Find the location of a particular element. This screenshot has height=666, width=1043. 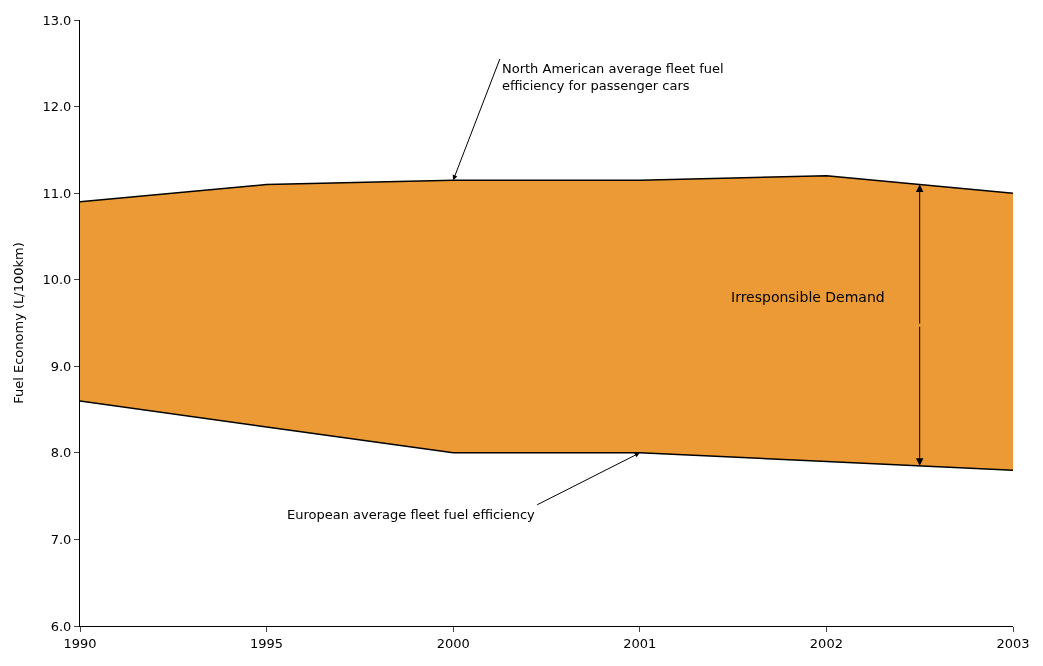

y-axis-title: Fuel Economy (L/100km) is located at coordinates (19, 323).